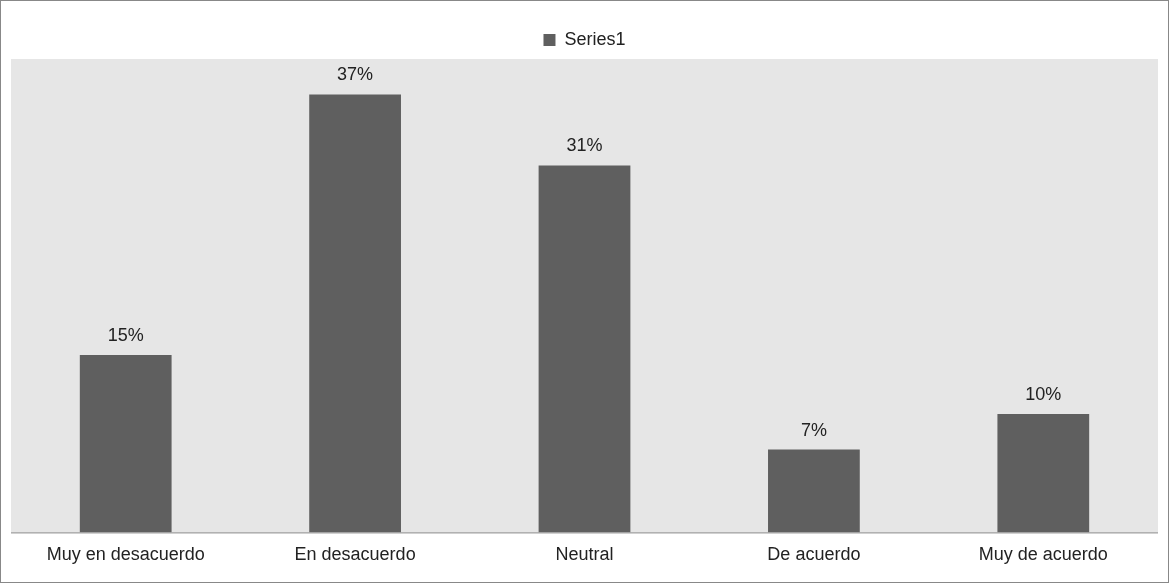  I want to click on data-label: 15%, so click(125, 334).